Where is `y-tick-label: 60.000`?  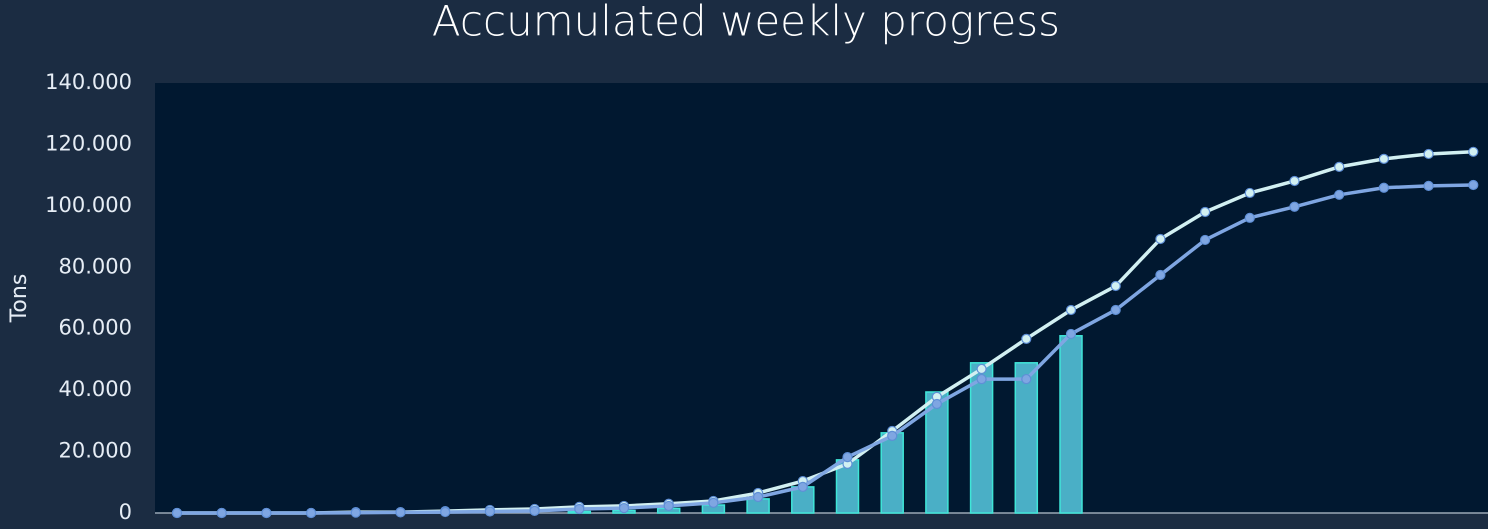
y-tick-label: 60.000 is located at coordinates (95, 328).